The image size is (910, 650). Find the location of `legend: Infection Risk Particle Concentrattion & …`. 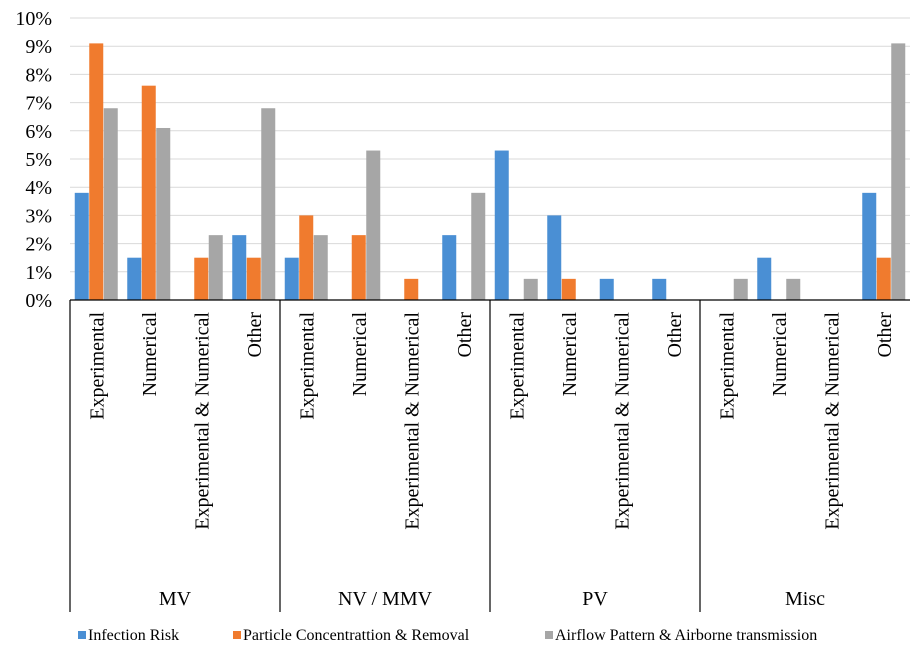

legend: Infection Risk Particle Concentrattion & … is located at coordinates (447, 635).